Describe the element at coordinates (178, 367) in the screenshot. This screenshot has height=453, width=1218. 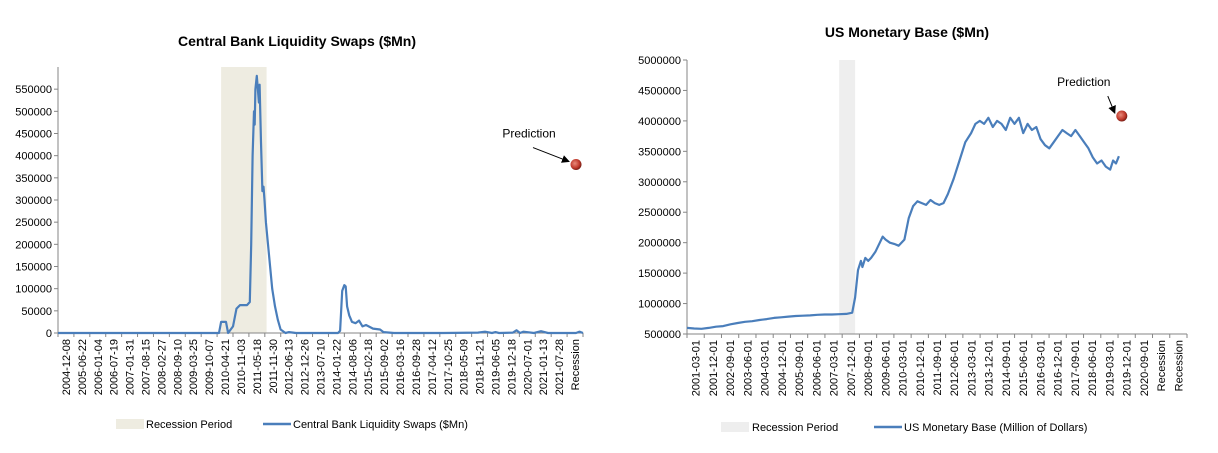
I see `x-tick-label: 2008-09-10` at that location.